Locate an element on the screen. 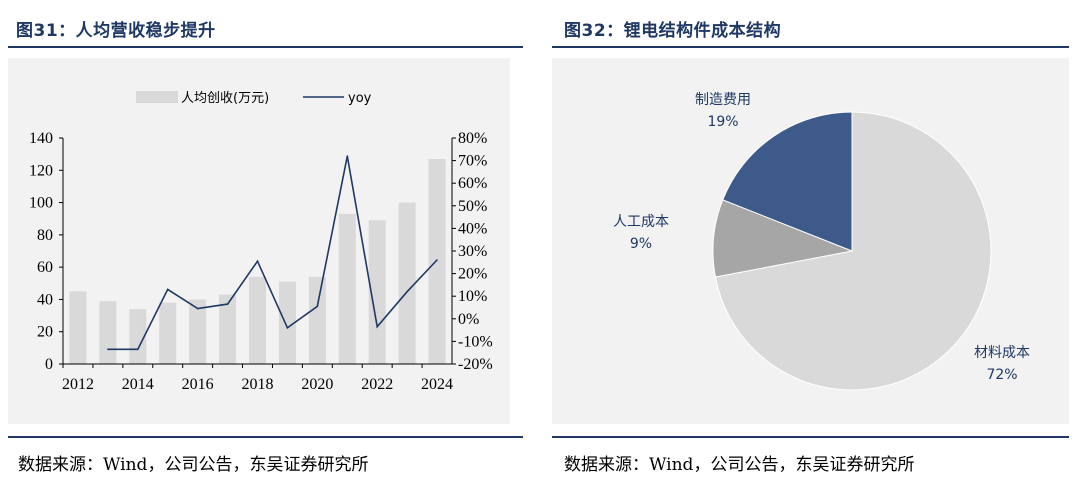  x-tick-label: 2014 is located at coordinates (138, 384).